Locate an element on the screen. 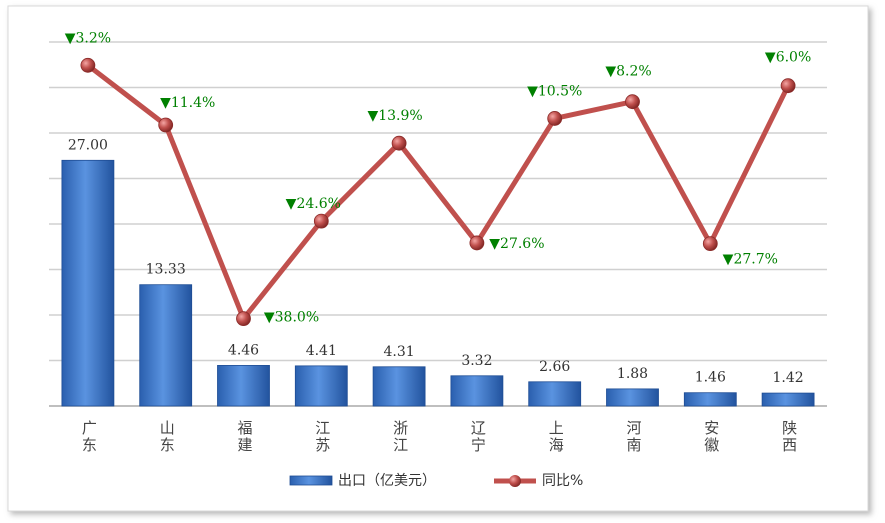  x-tick-label: 上海 is located at coordinates (556, 437).